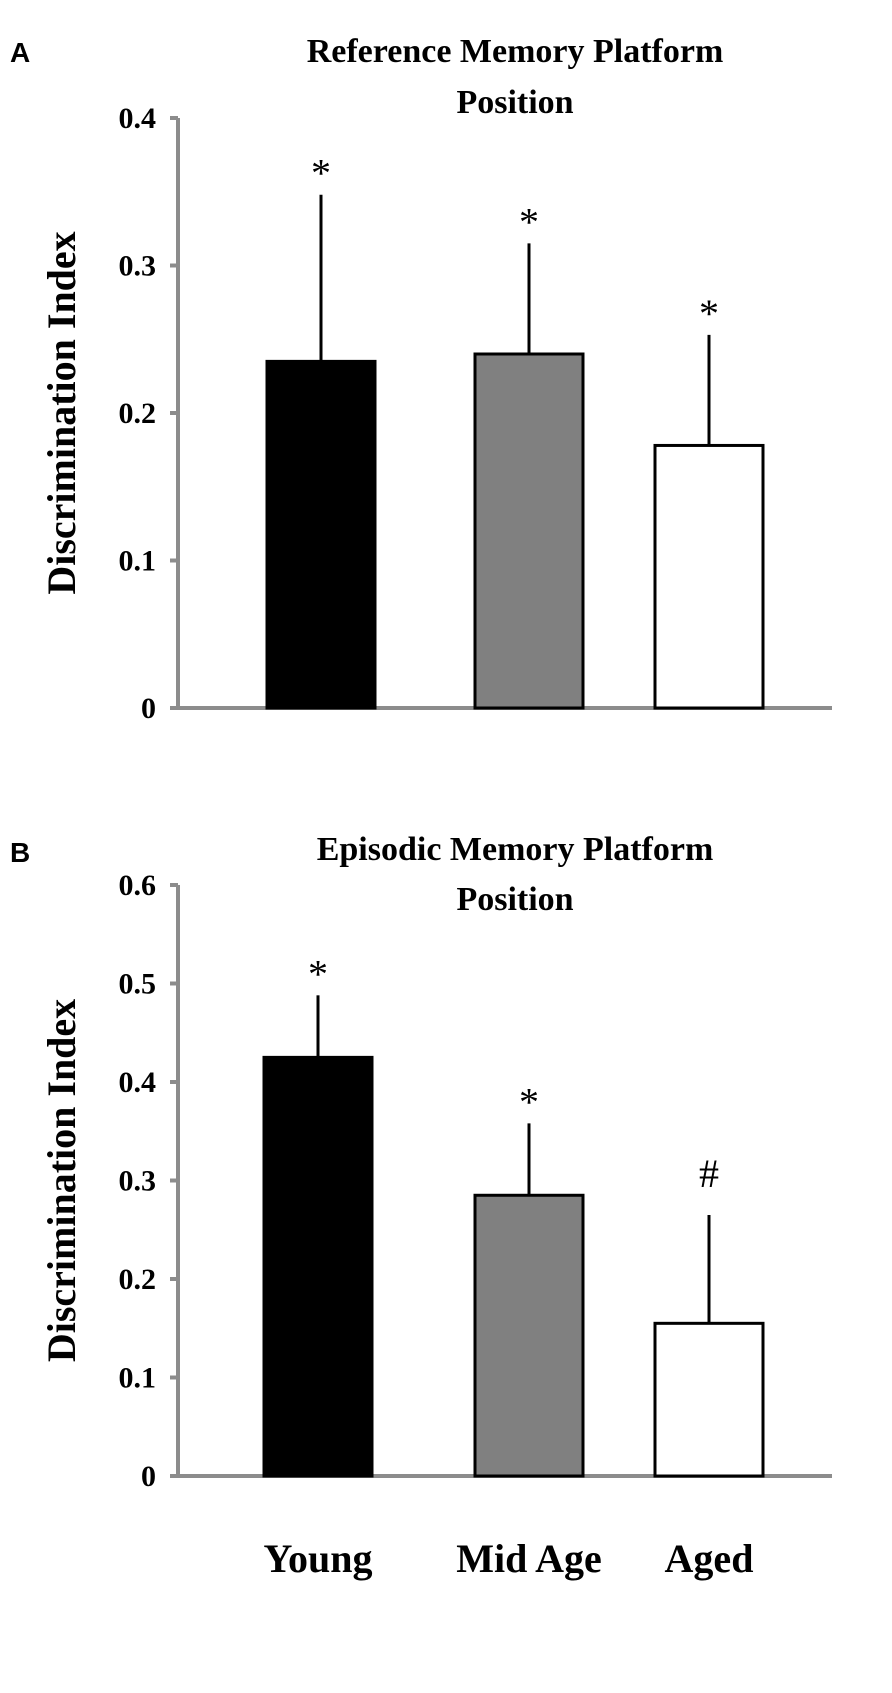  I want to click on x-category-label: Young, so click(318, 1558).